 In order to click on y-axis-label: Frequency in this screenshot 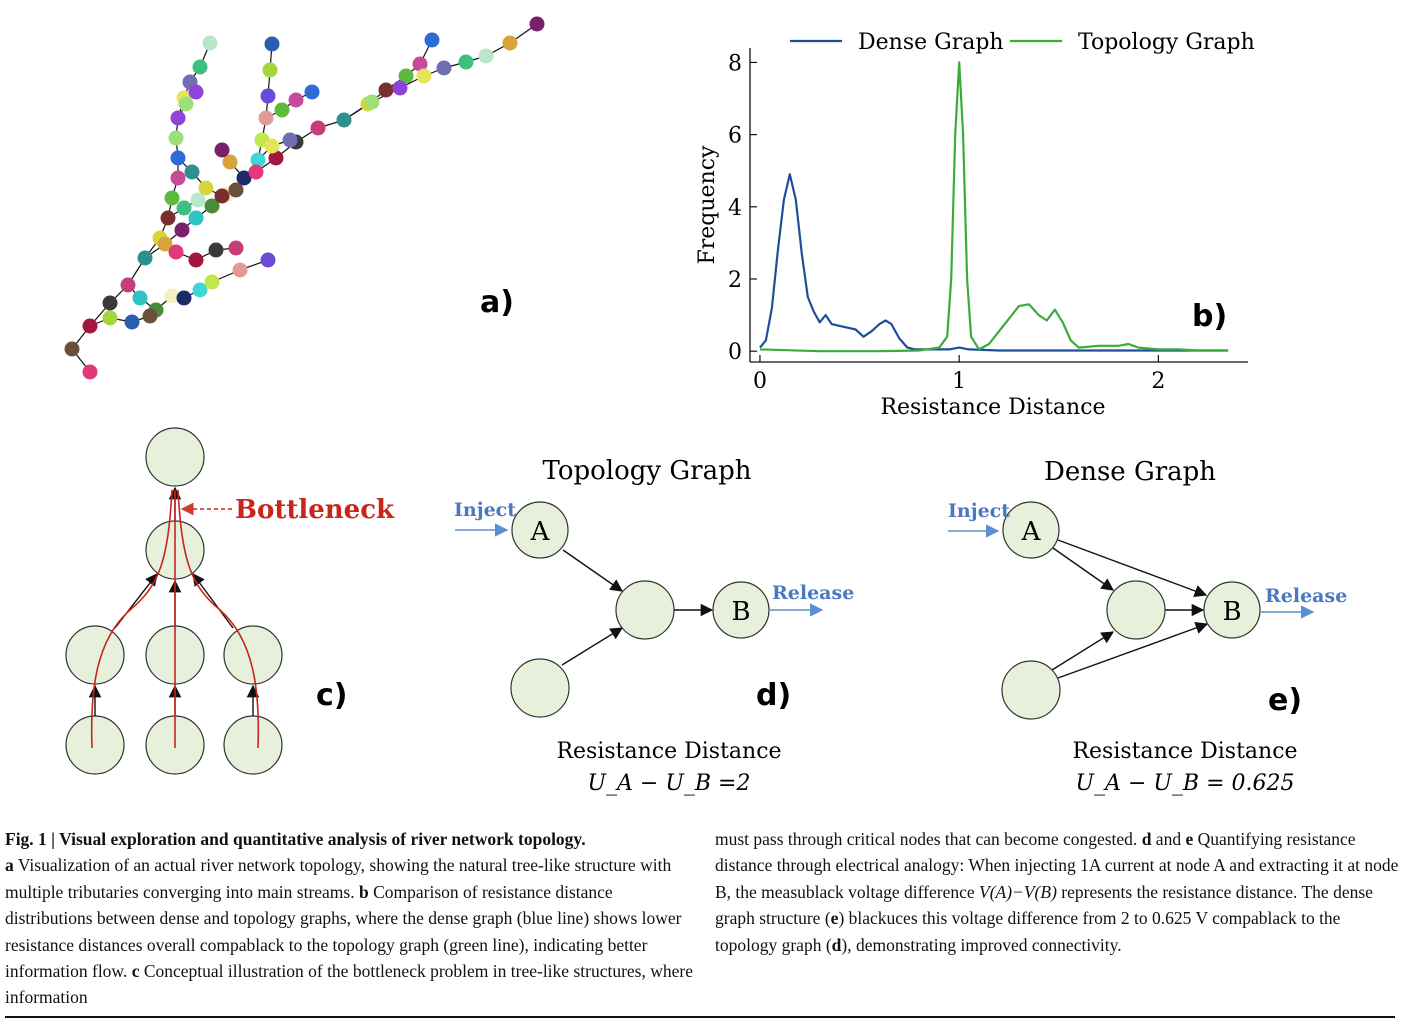, I will do `click(707, 205)`.